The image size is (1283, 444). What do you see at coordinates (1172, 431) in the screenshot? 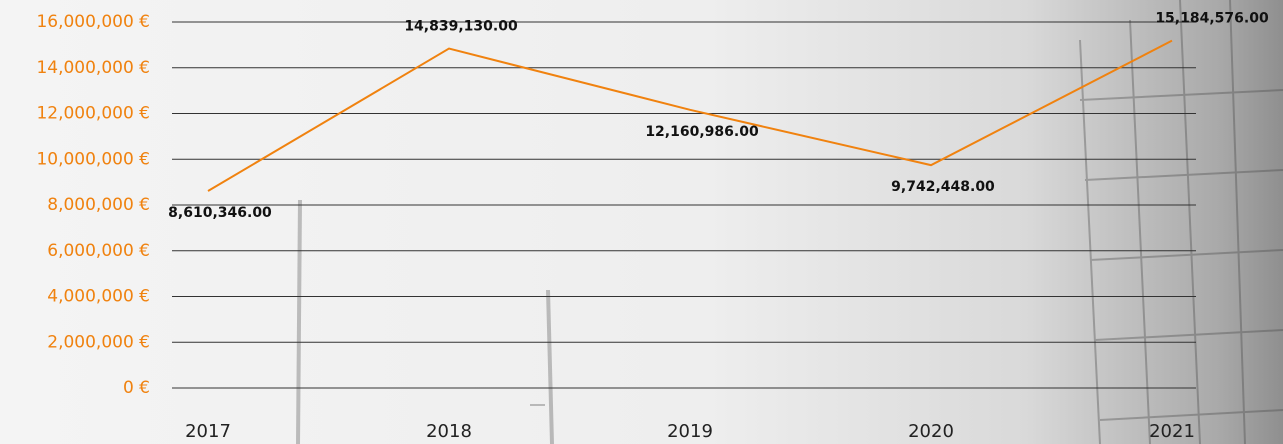
I see `x-tick-label: 2021` at bounding box center [1172, 431].